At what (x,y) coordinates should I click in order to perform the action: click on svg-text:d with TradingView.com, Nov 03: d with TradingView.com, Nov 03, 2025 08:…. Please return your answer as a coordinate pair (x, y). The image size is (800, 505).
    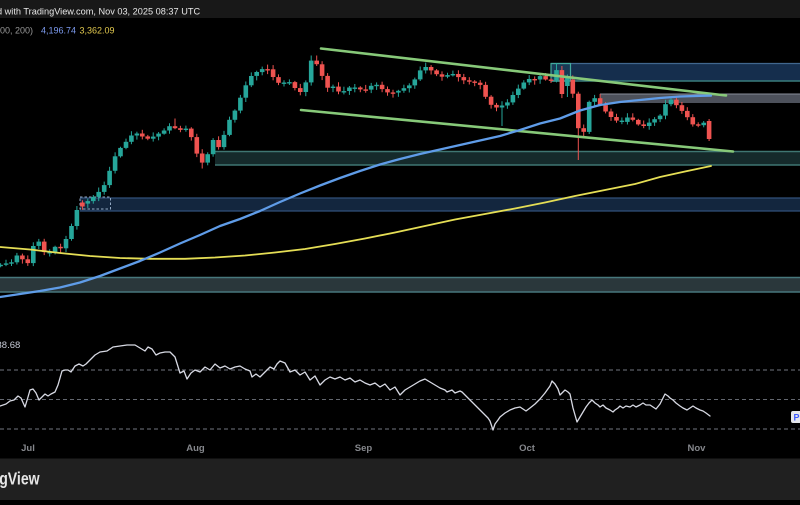
    Looking at the image, I should click on (100, 12).